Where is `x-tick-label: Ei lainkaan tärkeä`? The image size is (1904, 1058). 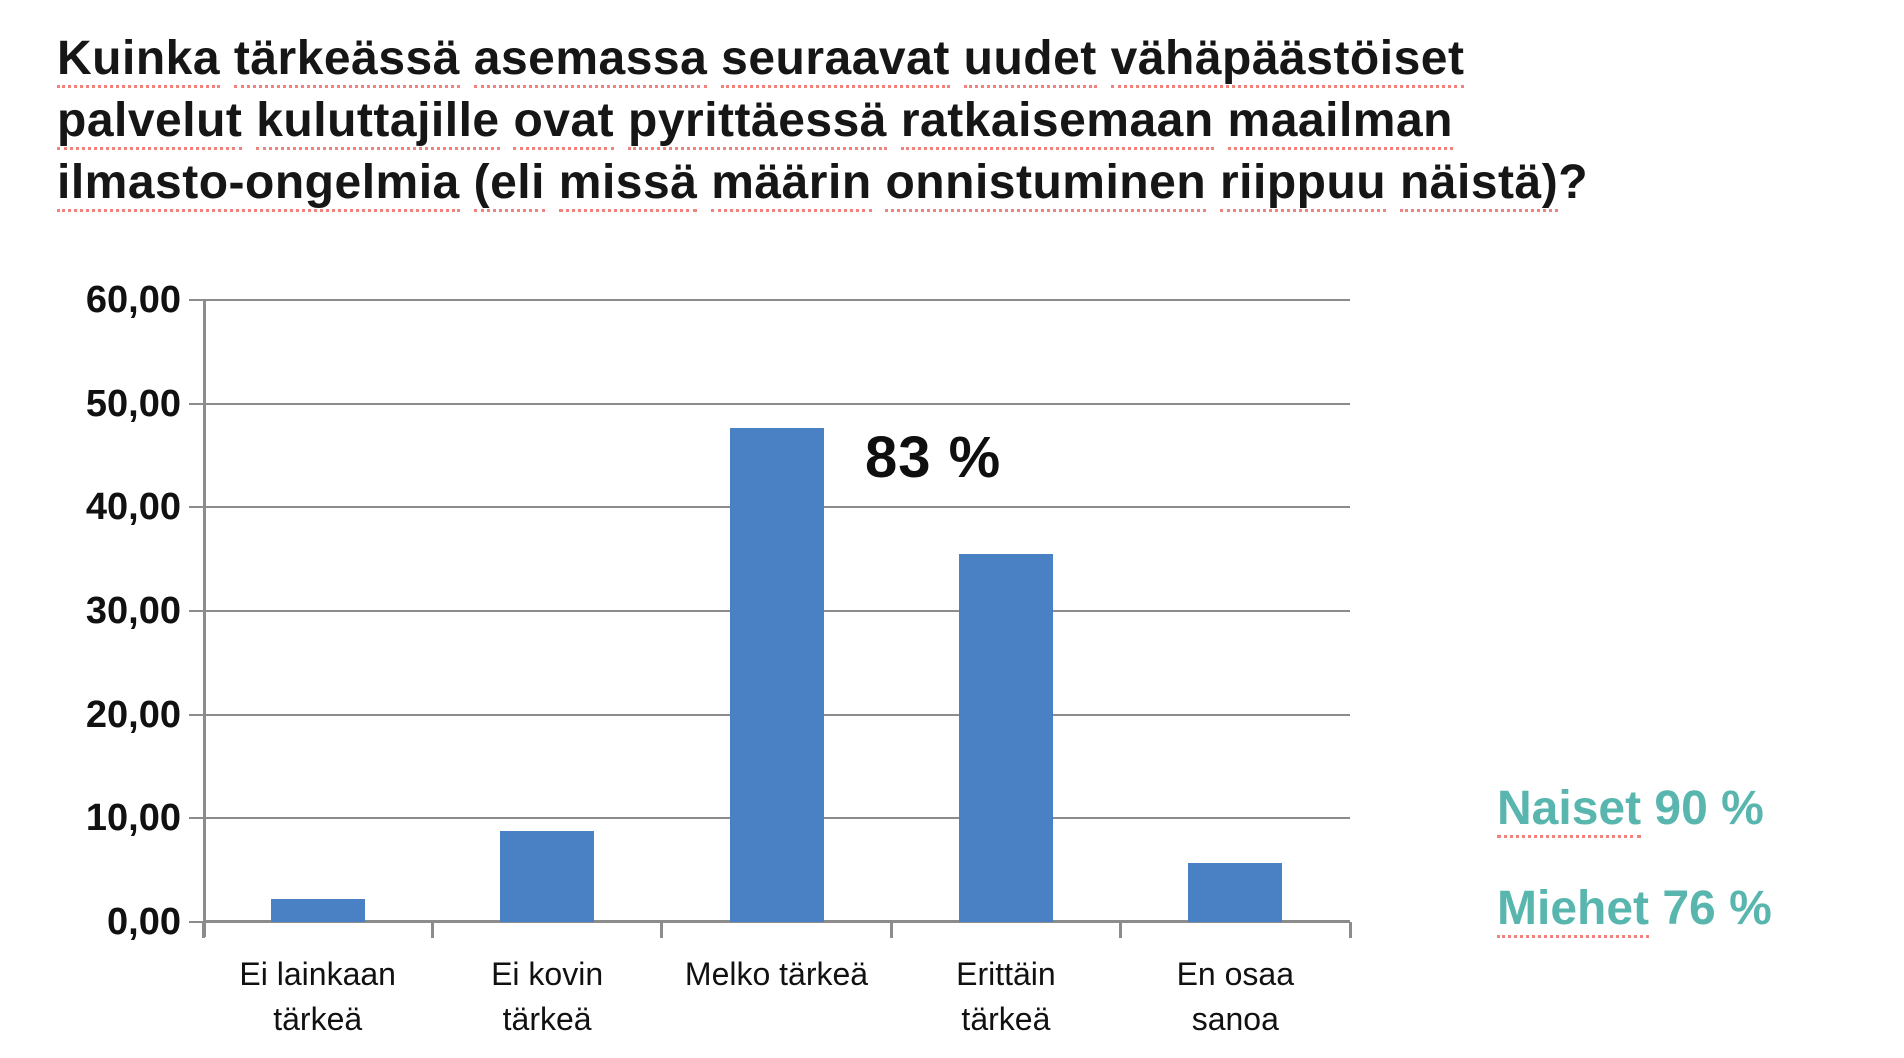 x-tick-label: Ei lainkaan tärkeä is located at coordinates (318, 997).